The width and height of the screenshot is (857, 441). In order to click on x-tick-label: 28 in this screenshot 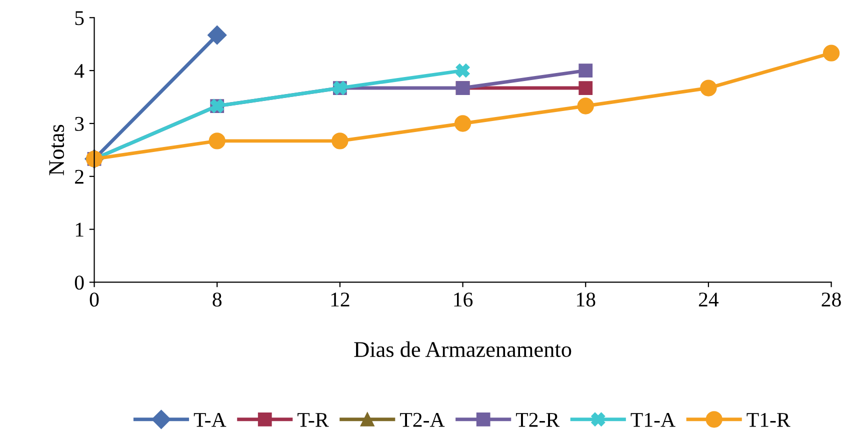, I will do `click(831, 299)`.